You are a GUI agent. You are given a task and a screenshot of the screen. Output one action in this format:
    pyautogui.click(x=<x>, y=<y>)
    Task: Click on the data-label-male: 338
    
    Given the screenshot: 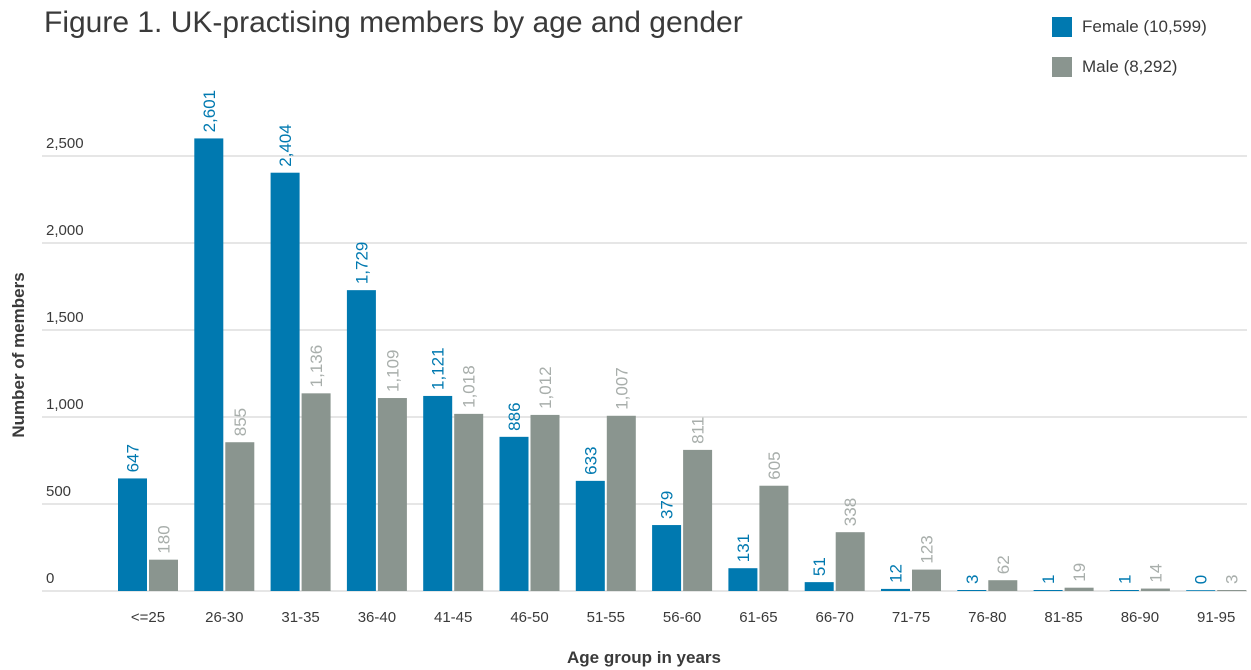 What is the action you would take?
    pyautogui.click(x=850, y=512)
    